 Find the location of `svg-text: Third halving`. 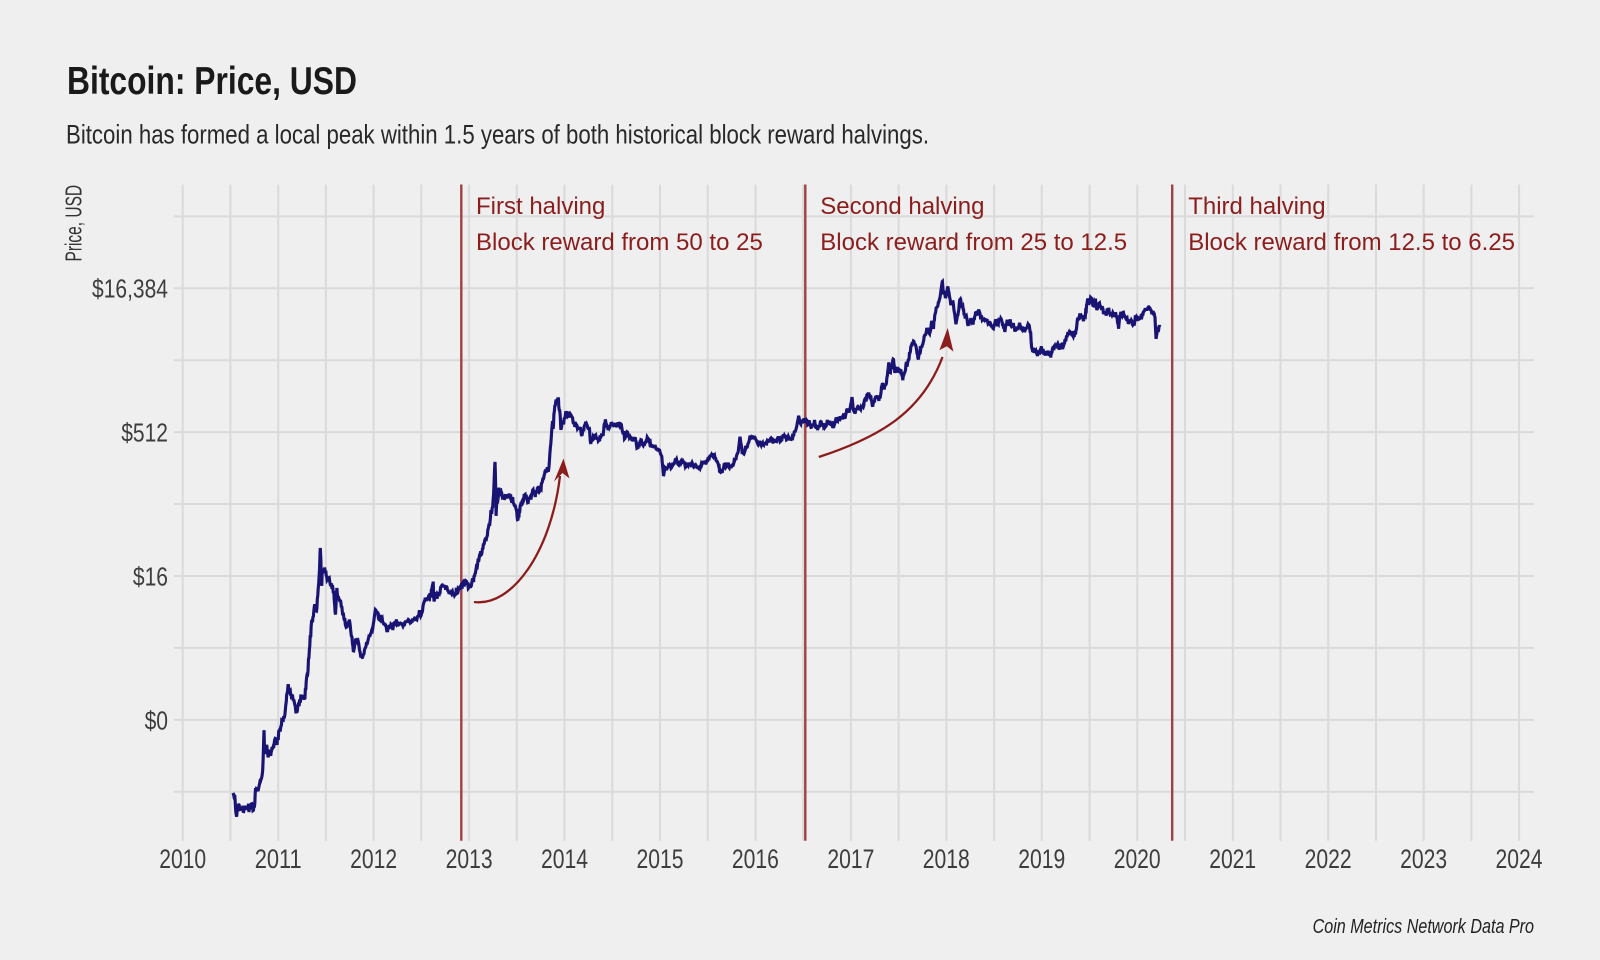

svg-text: Third halving is located at coordinates (1256, 206).